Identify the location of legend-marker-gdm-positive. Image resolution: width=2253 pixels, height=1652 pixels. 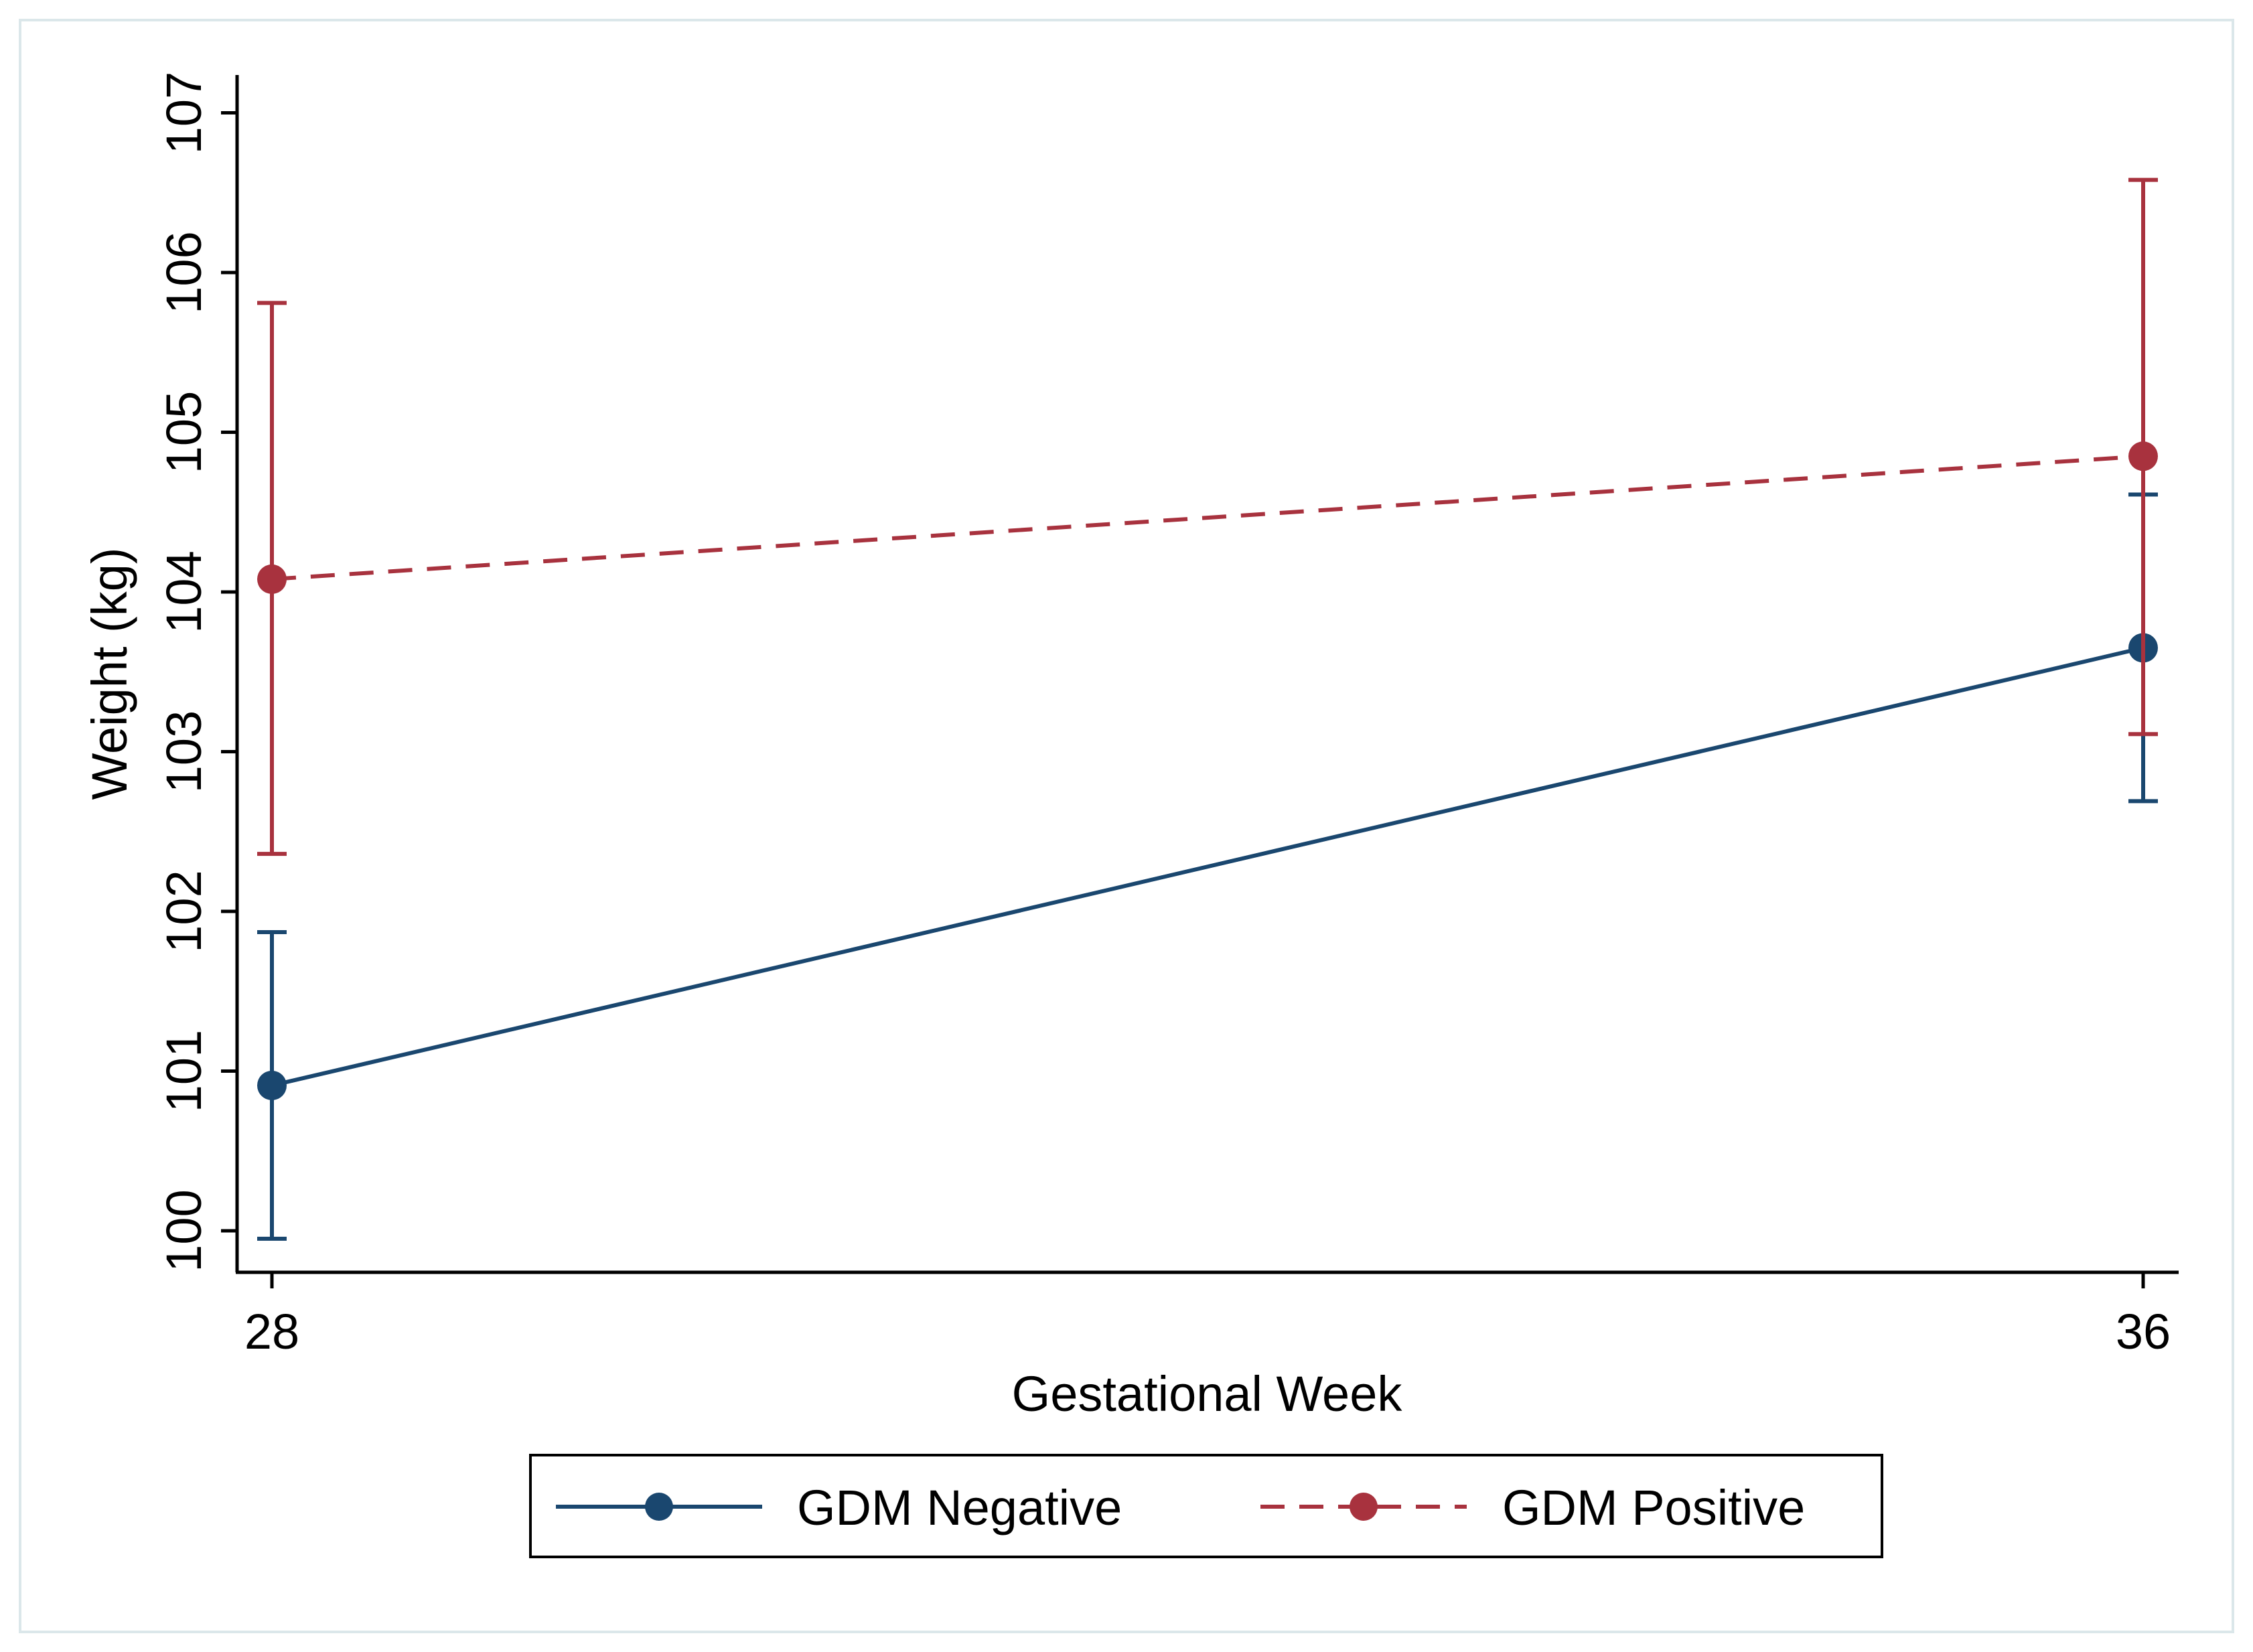
(1364, 1507).